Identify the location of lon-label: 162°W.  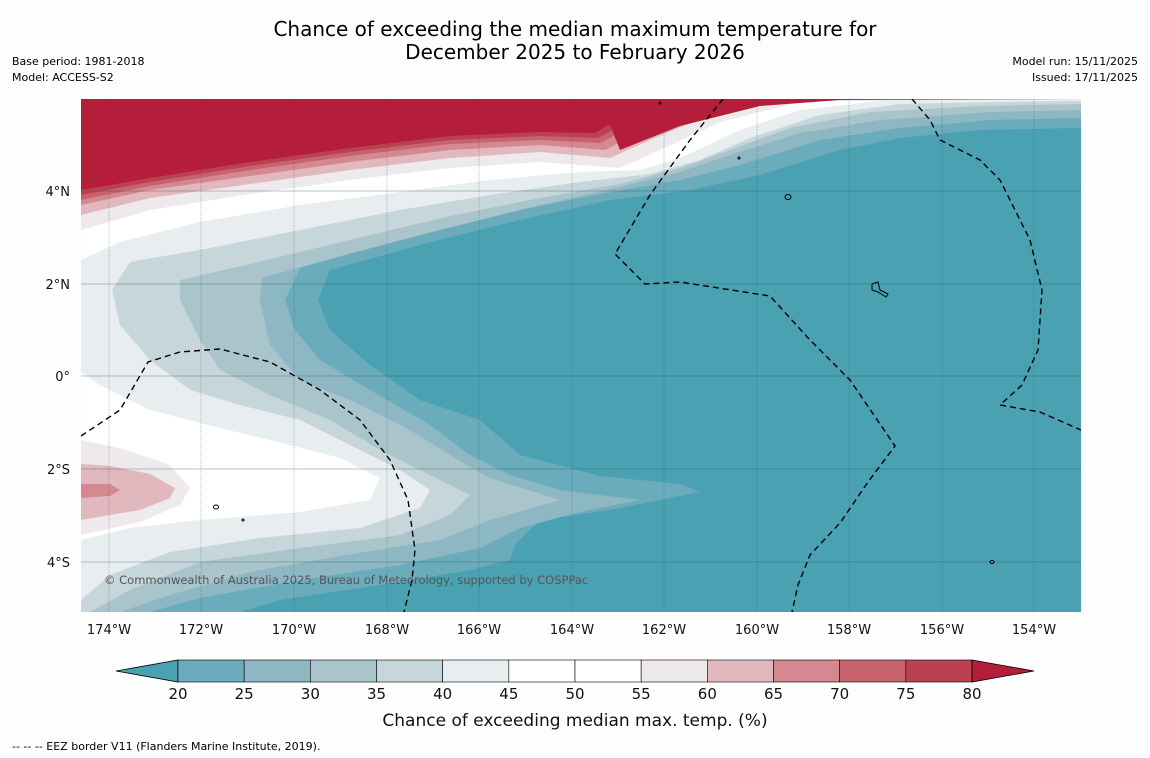
(664, 630).